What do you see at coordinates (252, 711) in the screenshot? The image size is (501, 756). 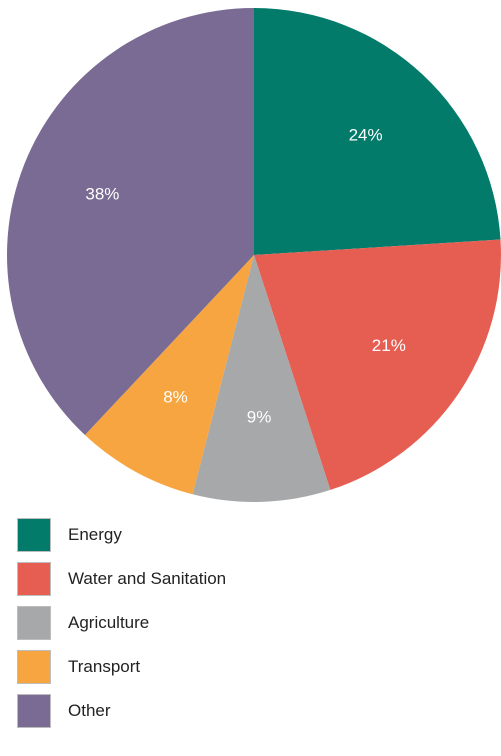 I see `legend-item-other: Other` at bounding box center [252, 711].